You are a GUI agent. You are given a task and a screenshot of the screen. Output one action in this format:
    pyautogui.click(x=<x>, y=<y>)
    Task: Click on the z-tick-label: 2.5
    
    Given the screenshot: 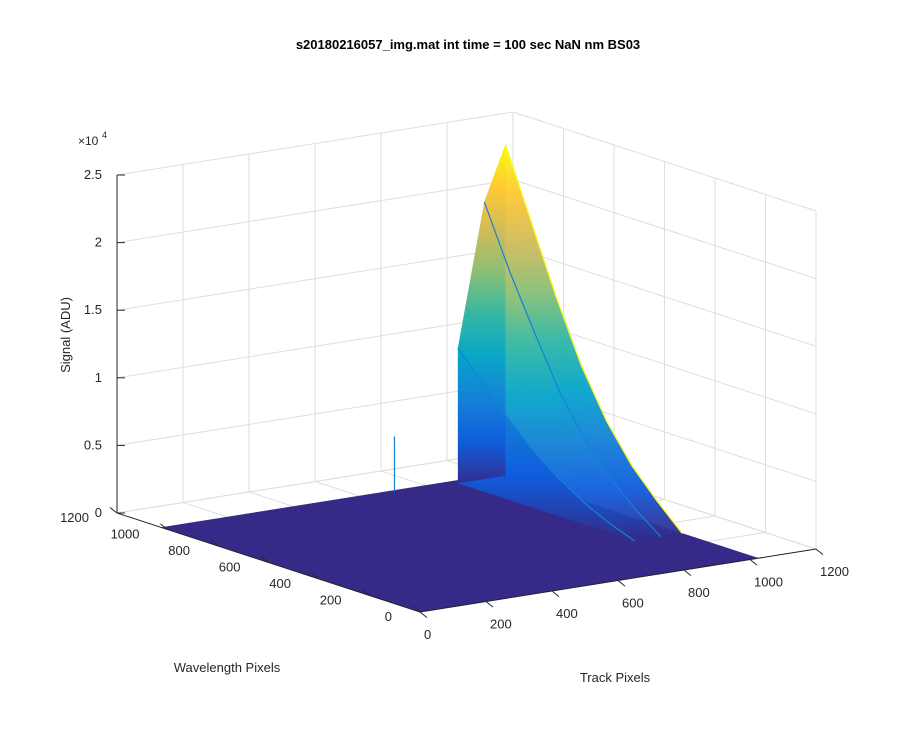 What is the action you would take?
    pyautogui.click(x=93, y=174)
    